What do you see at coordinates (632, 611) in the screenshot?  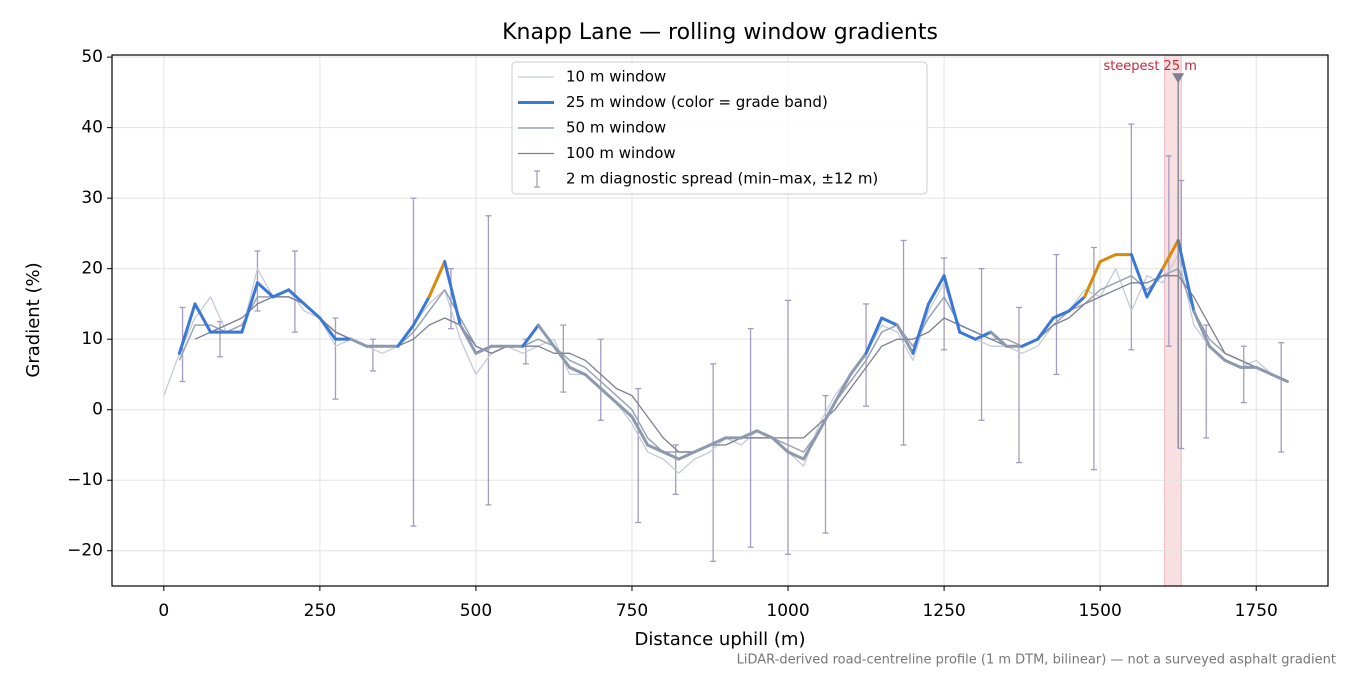 I see `x-tick-label: 750` at bounding box center [632, 611].